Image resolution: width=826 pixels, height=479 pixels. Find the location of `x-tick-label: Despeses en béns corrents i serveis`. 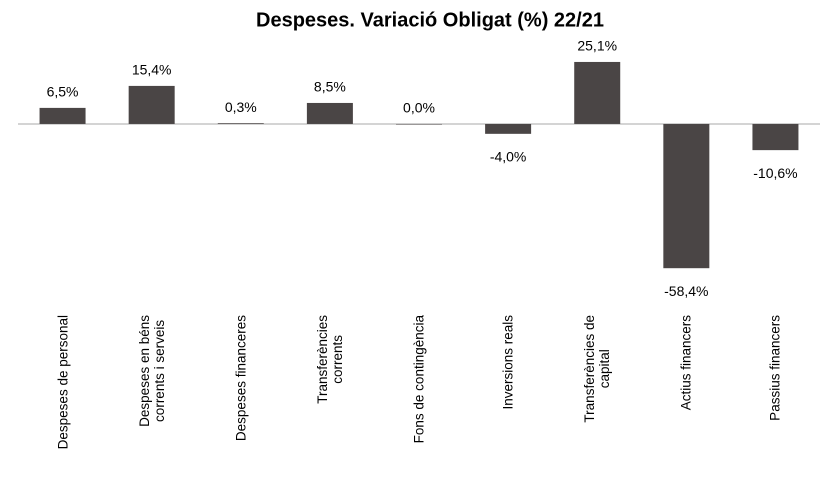

x-tick-label: Despeses en béns corrents i serveis is located at coordinates (151, 371).